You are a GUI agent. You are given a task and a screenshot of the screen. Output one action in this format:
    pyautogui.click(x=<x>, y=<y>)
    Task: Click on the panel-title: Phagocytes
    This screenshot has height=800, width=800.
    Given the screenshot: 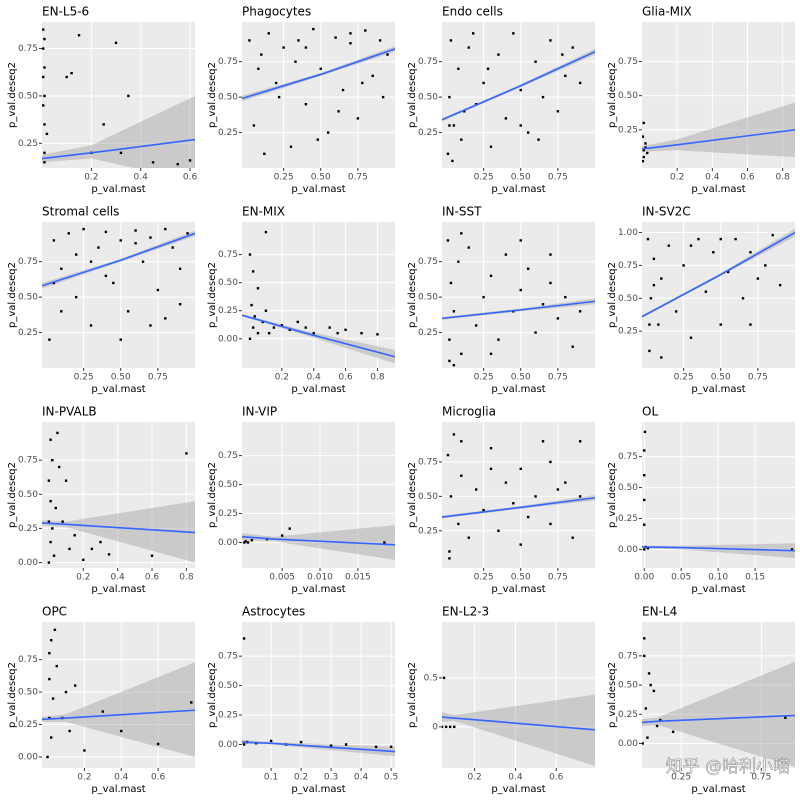 What is the action you would take?
    pyautogui.click(x=276, y=12)
    